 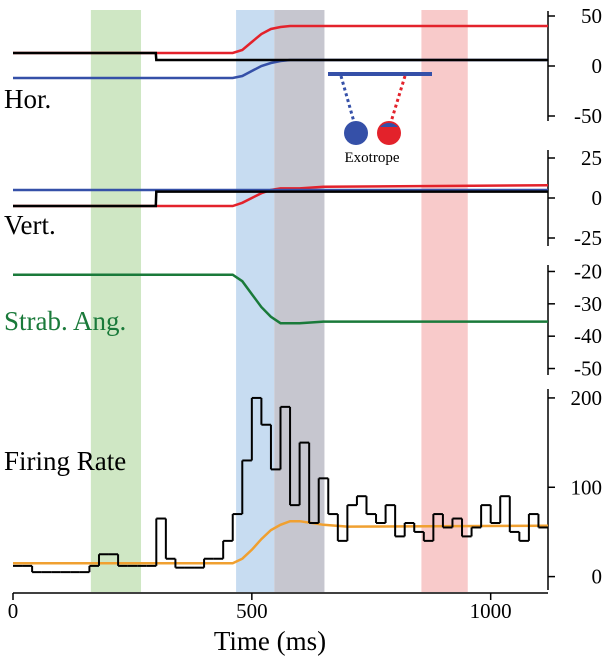 What do you see at coordinates (372, 158) in the screenshot?
I see `inset-label: Exotrope` at bounding box center [372, 158].